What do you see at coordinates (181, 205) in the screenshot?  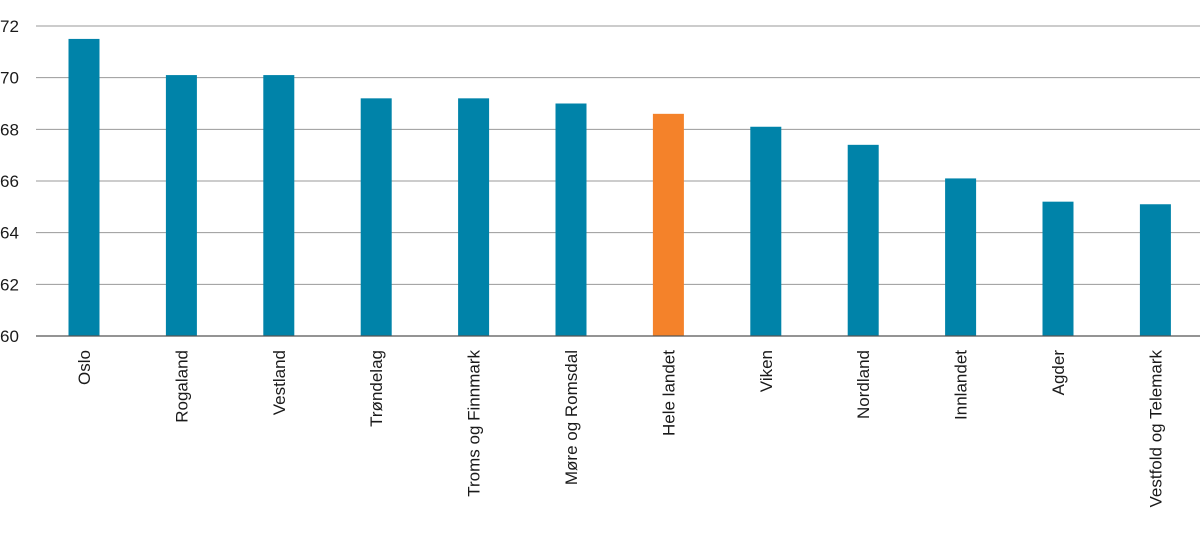 I see `bar-rogaland` at bounding box center [181, 205].